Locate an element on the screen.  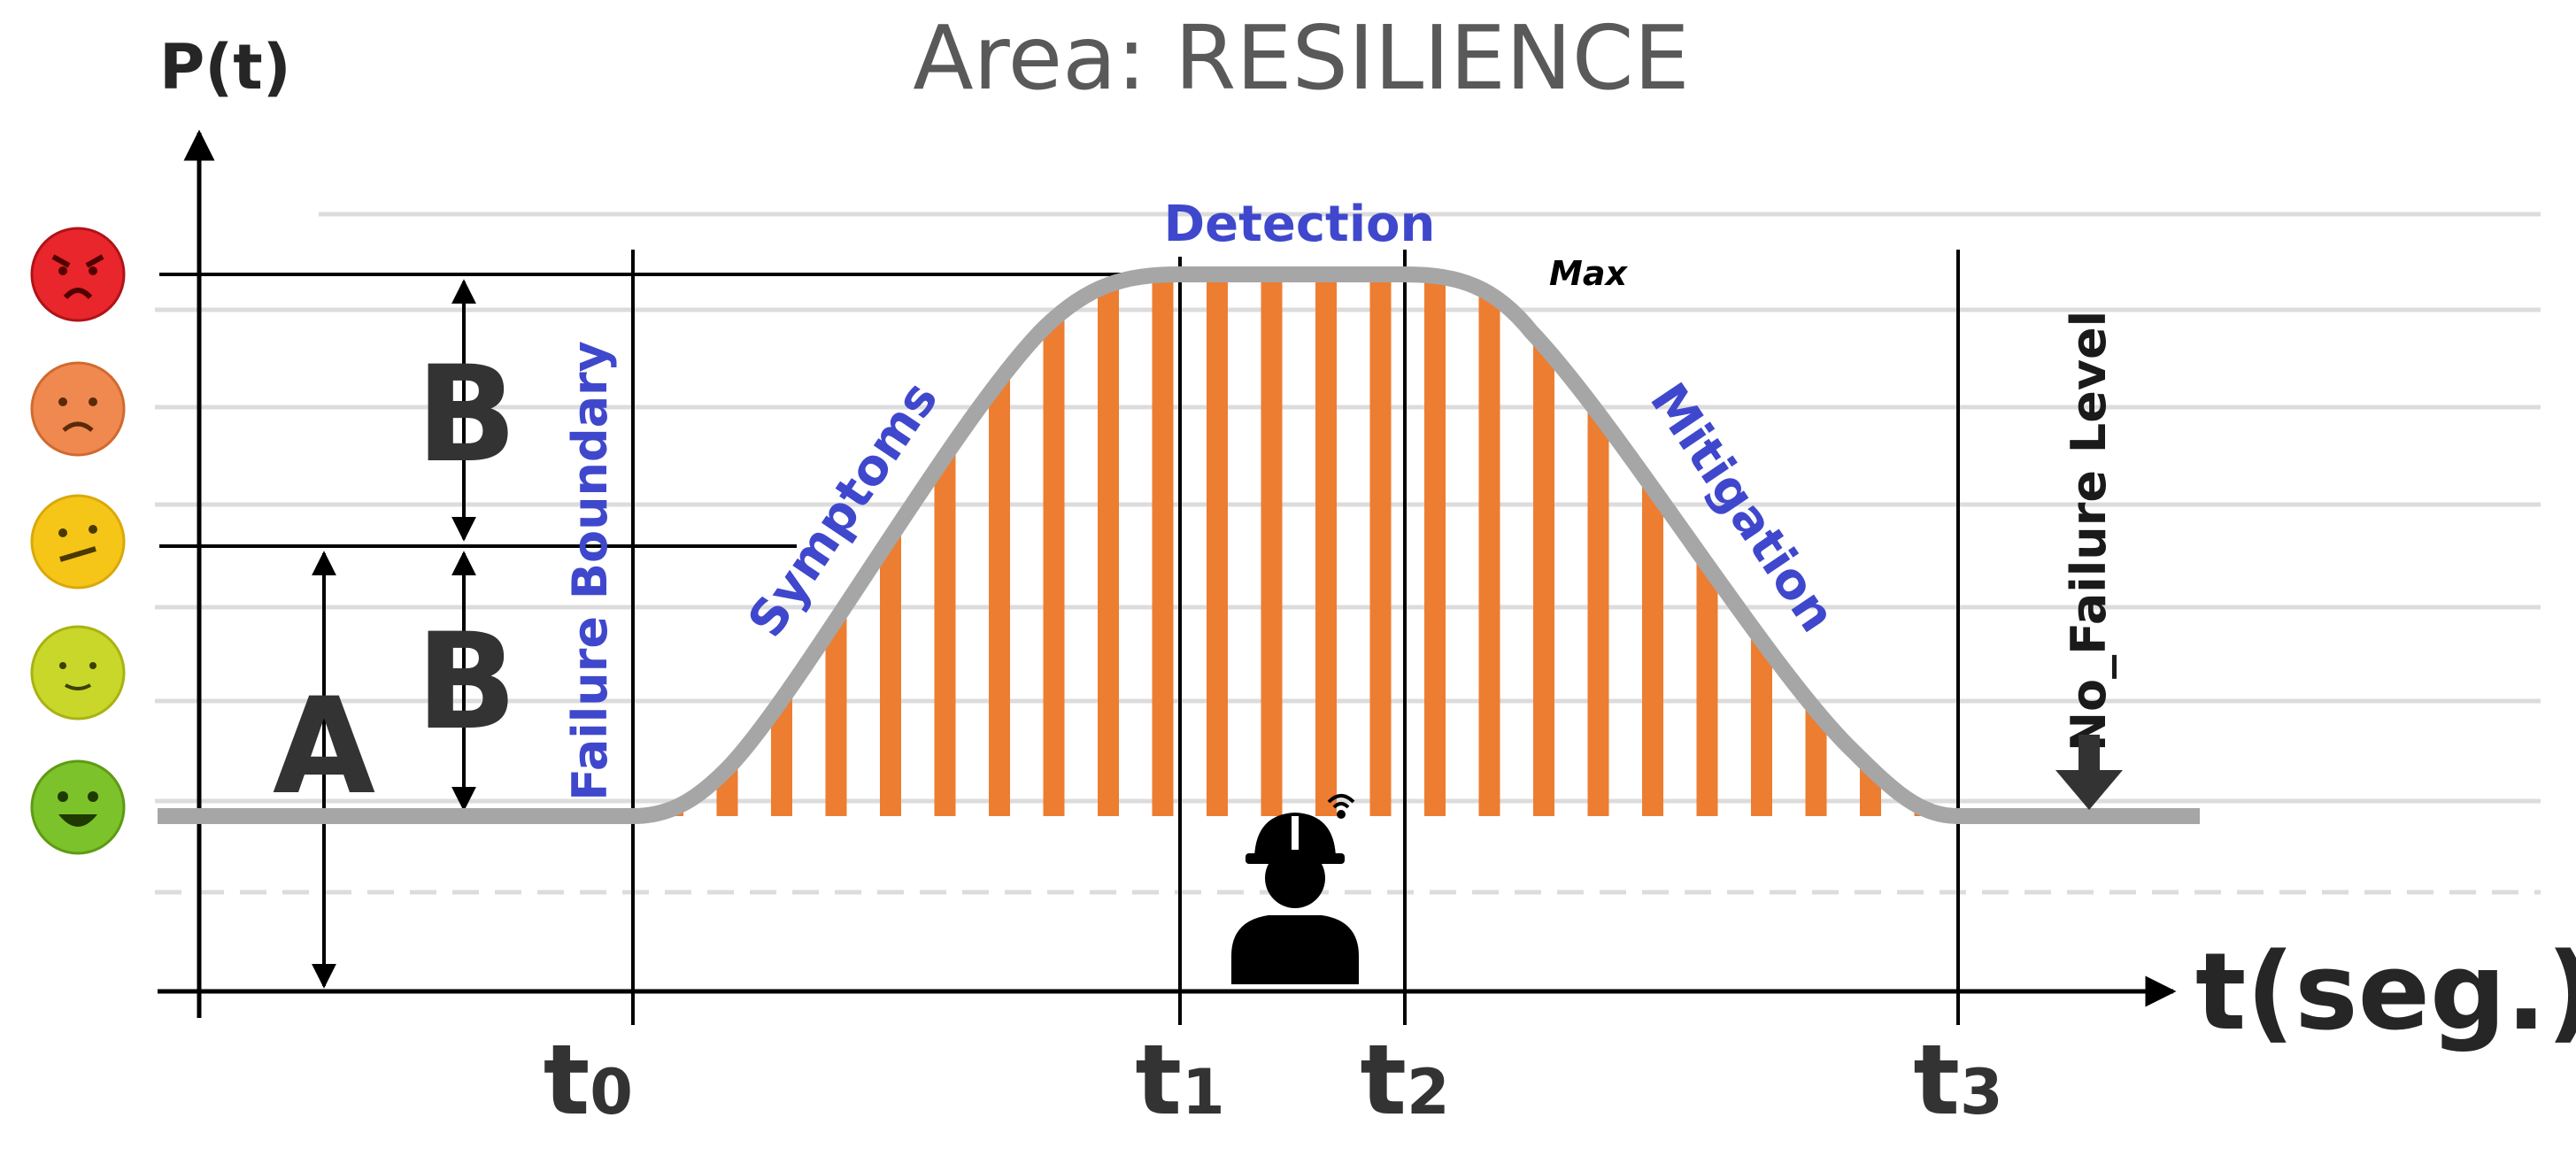
detection-label: Detection is located at coordinates (1300, 224).